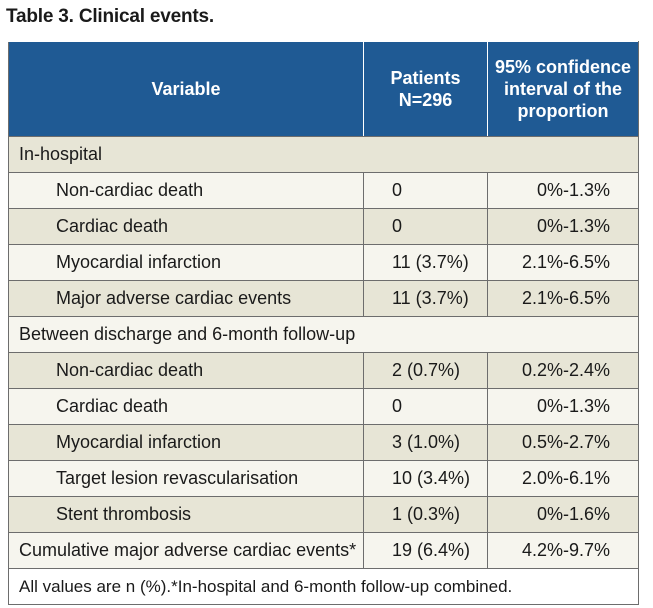 The width and height of the screenshot is (653, 608). I want to click on section-label: Between discharge and 6-month follow-up, so click(323, 334).